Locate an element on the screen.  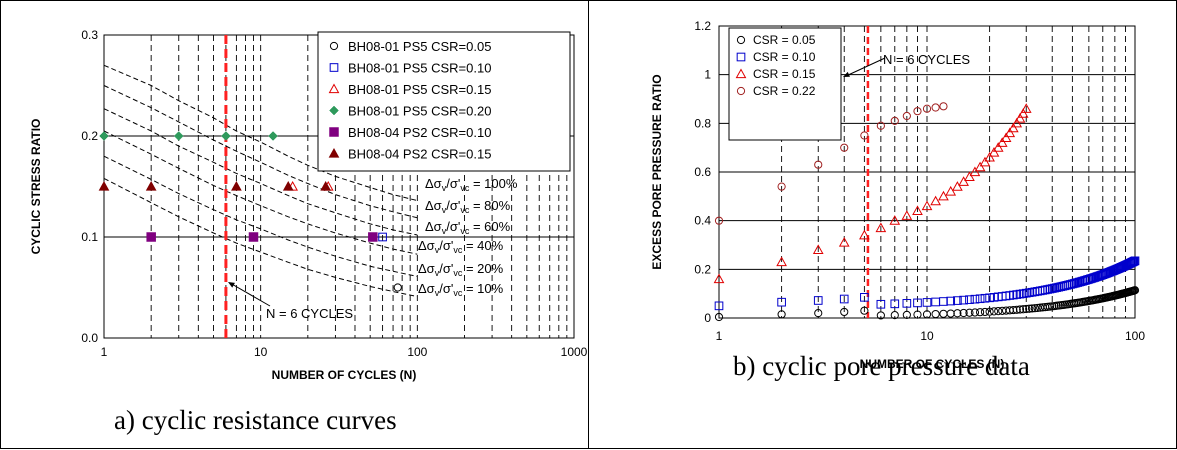
panel-a-ytick-label: 0.0 is located at coordinates (89, 338).